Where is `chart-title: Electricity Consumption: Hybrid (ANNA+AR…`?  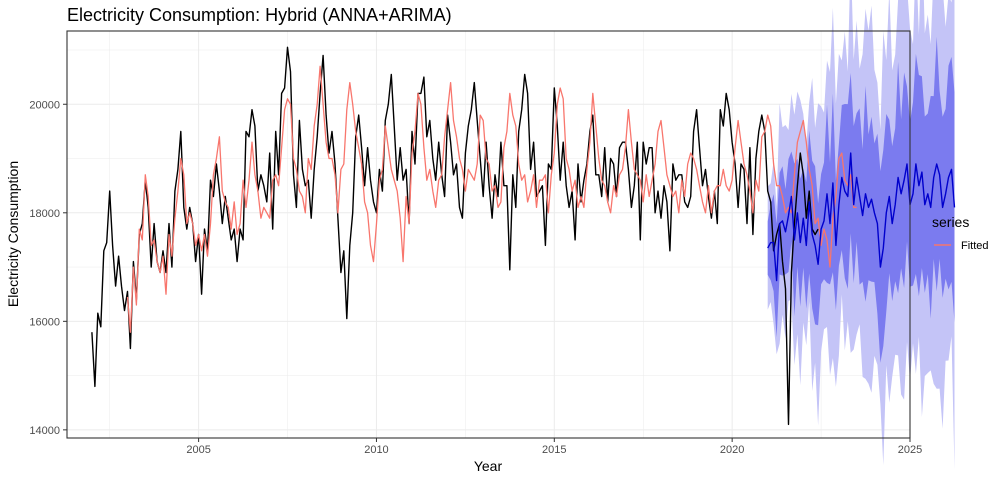 chart-title: Electricity Consumption: Hybrid (ANNA+AR… is located at coordinates (259, 15).